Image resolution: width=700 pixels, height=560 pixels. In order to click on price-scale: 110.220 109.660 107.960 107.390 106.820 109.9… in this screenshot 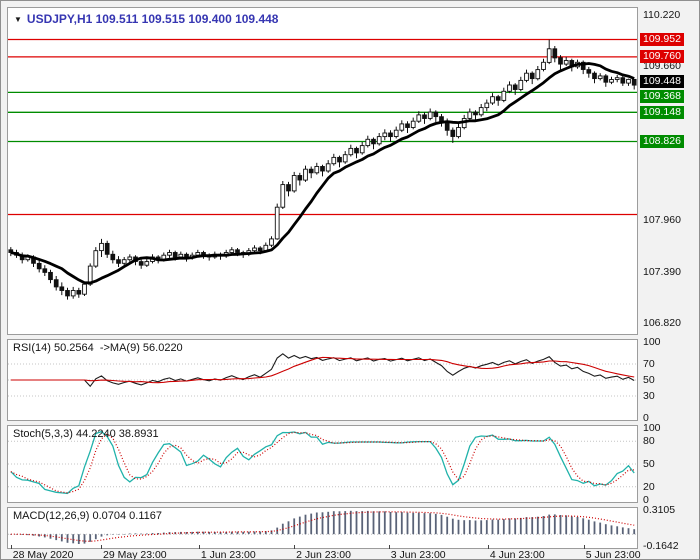, I will do `click(669, 280)`.